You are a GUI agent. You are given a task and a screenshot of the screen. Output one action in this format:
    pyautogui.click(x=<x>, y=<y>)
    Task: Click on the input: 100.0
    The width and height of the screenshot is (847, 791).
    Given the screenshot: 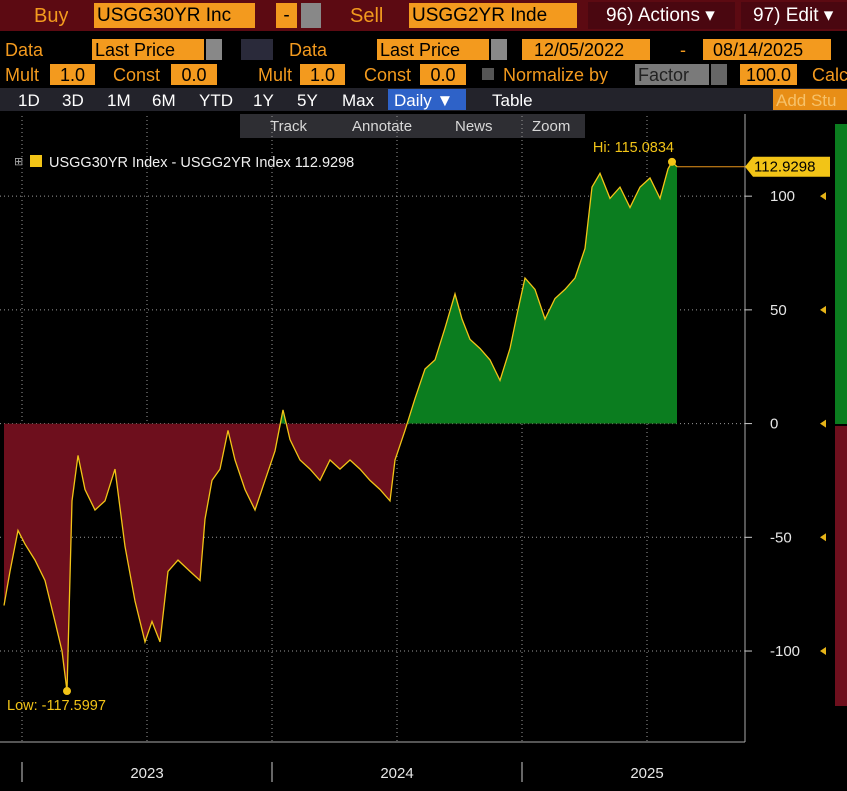 What is the action you would take?
    pyautogui.click(x=768, y=74)
    